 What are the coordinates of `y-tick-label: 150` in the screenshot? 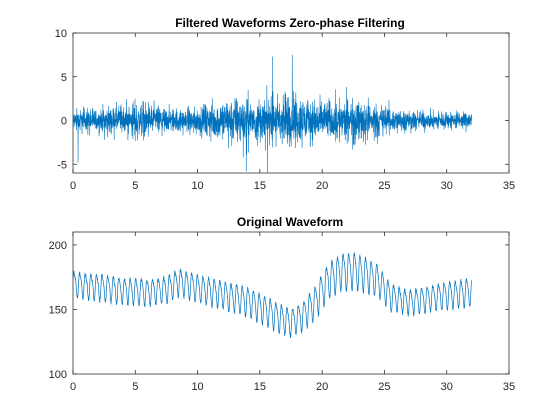 It's located at (58, 310).